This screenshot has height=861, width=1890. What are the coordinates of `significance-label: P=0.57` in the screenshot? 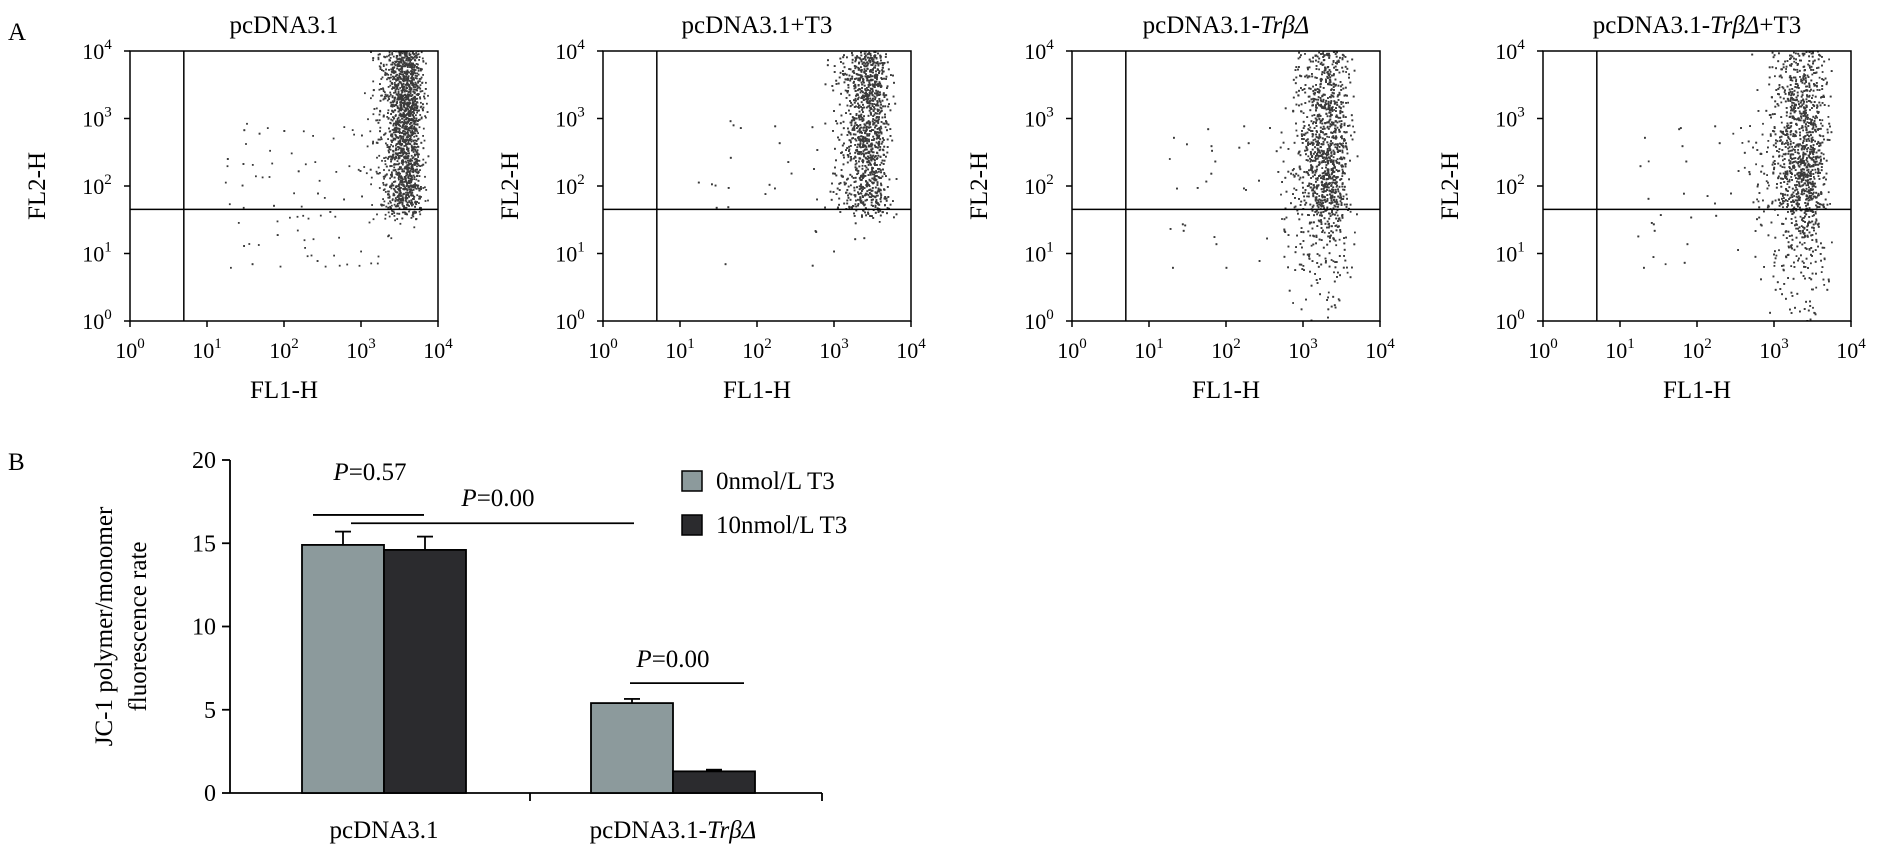 It's located at (369, 472).